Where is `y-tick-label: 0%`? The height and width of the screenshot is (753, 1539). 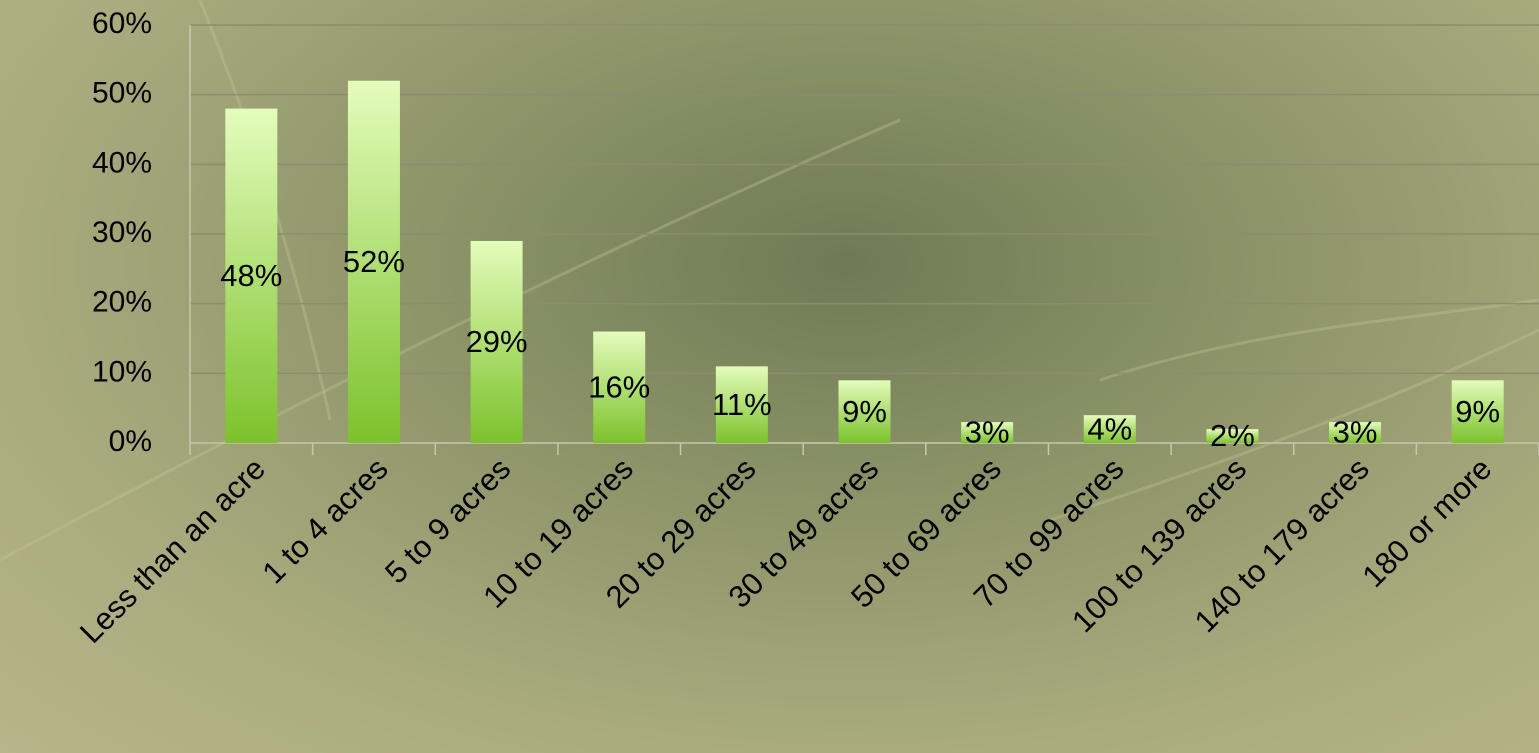 y-tick-label: 0% is located at coordinates (130, 441).